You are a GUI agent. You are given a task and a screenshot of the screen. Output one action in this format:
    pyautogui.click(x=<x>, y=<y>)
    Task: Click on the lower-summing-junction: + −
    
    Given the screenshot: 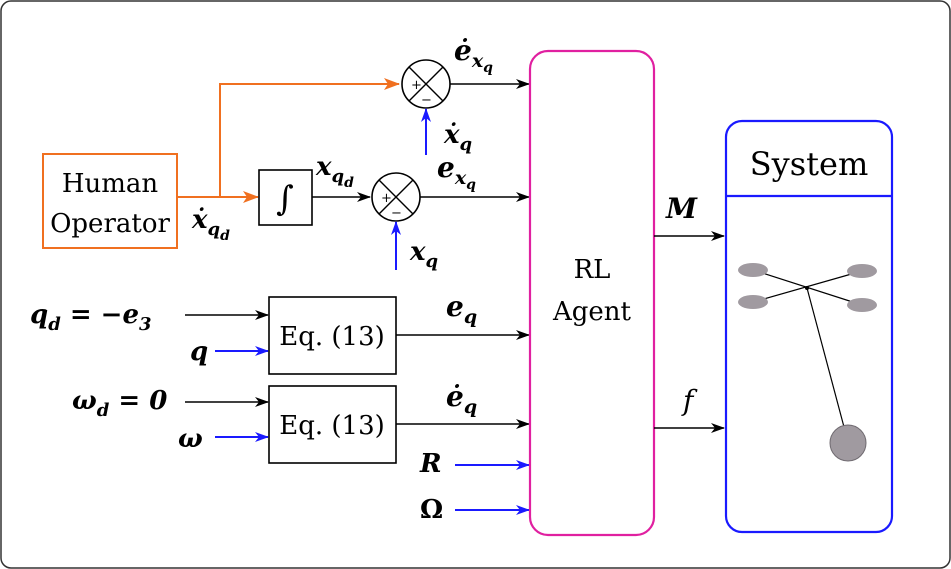 What is the action you would take?
    pyautogui.click(x=396, y=197)
    